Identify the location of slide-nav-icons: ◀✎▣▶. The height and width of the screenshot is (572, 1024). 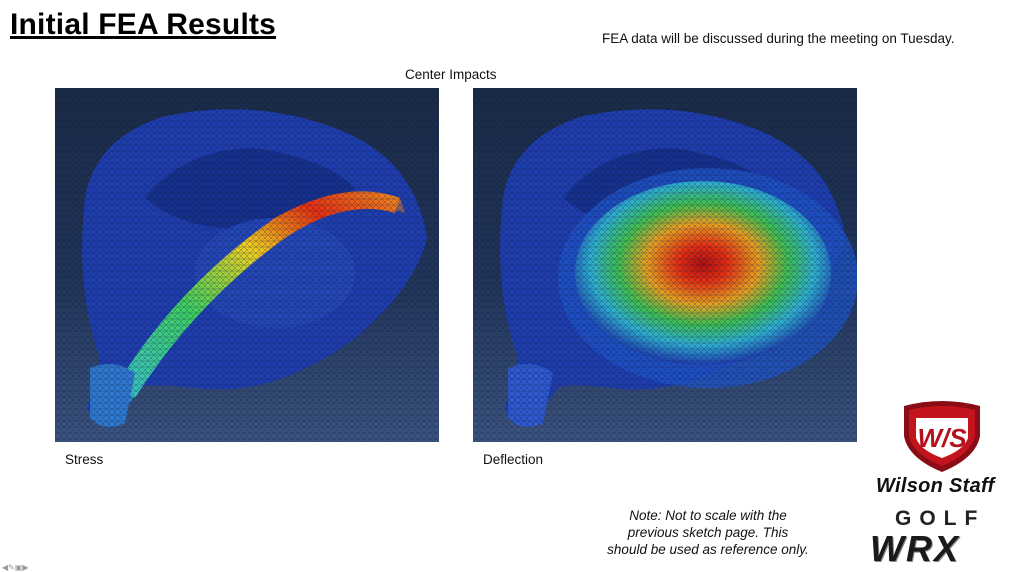
(15, 567).